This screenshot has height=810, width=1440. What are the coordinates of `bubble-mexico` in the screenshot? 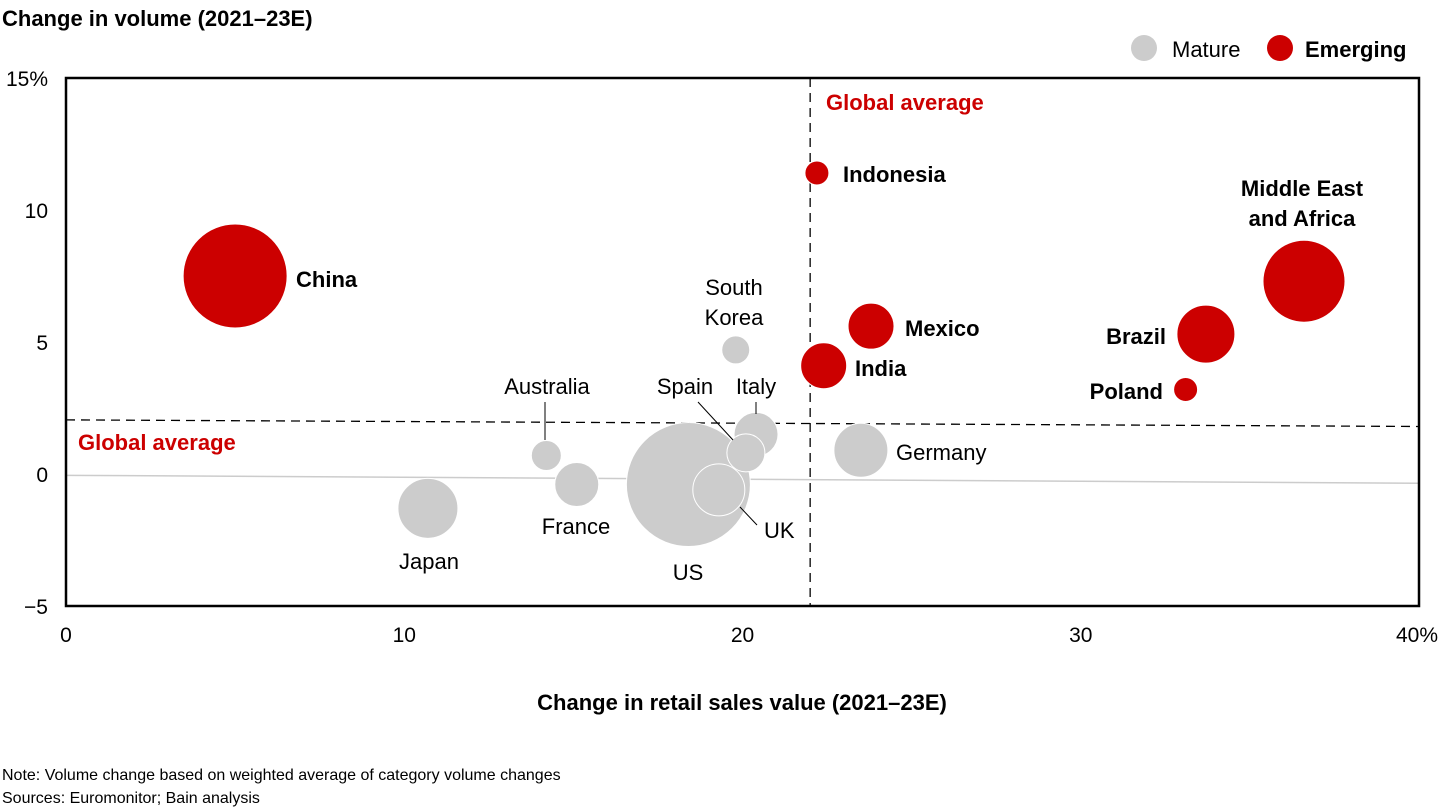 It's located at (871, 326).